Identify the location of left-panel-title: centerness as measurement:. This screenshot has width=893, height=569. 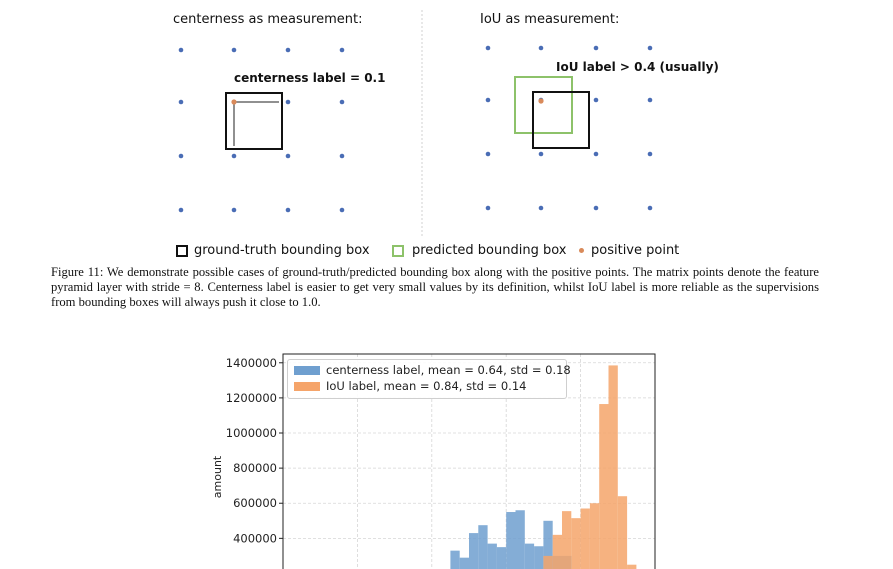
(267, 19).